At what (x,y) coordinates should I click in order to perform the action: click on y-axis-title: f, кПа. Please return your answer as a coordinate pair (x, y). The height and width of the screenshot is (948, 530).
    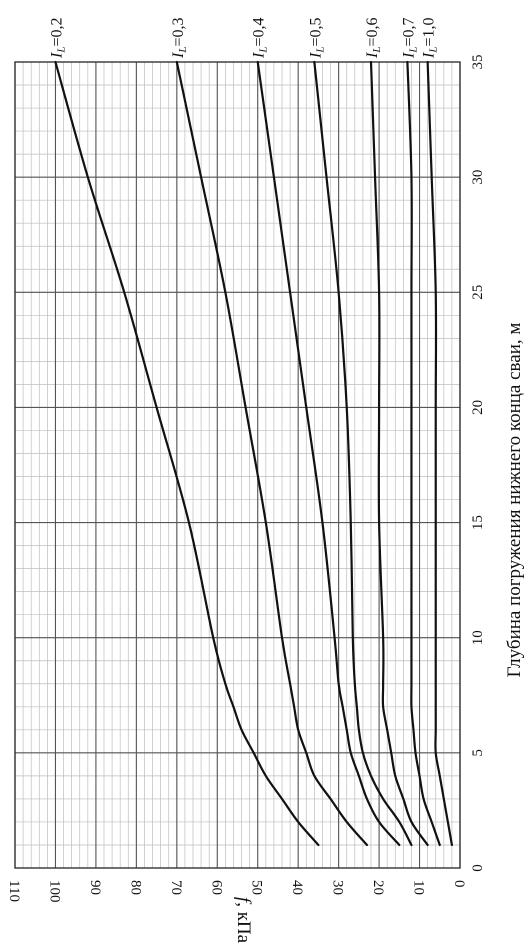
    Looking at the image, I should click on (243, 920).